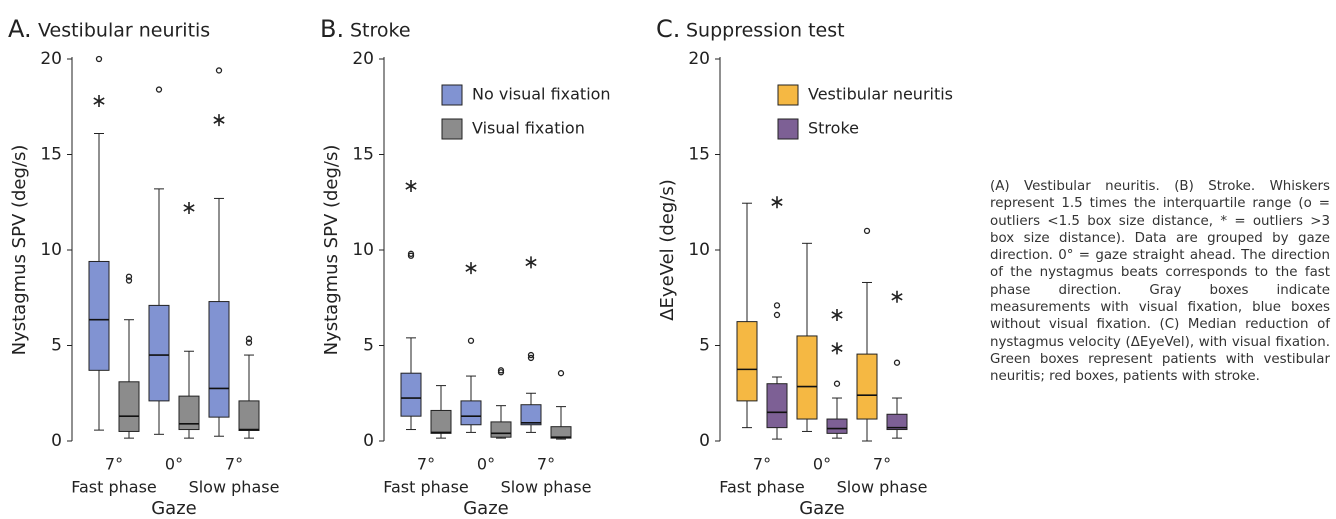 The image size is (1336, 519). Describe the element at coordinates (541, 94) in the screenshot. I see `legend-label: No visual fixation` at that location.